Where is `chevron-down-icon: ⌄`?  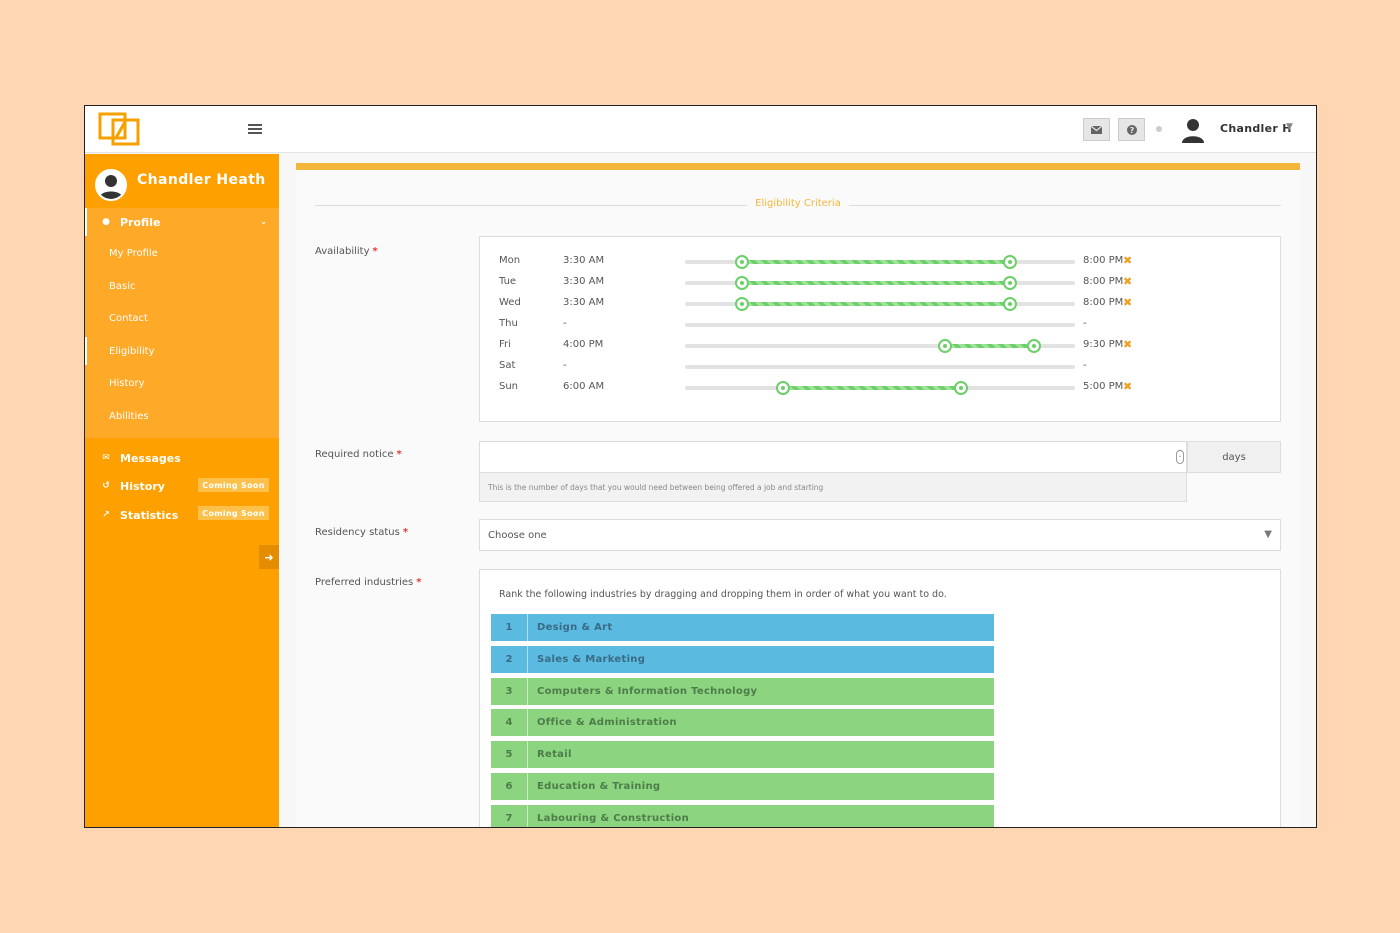
chevron-down-icon: ⌄ is located at coordinates (263, 221).